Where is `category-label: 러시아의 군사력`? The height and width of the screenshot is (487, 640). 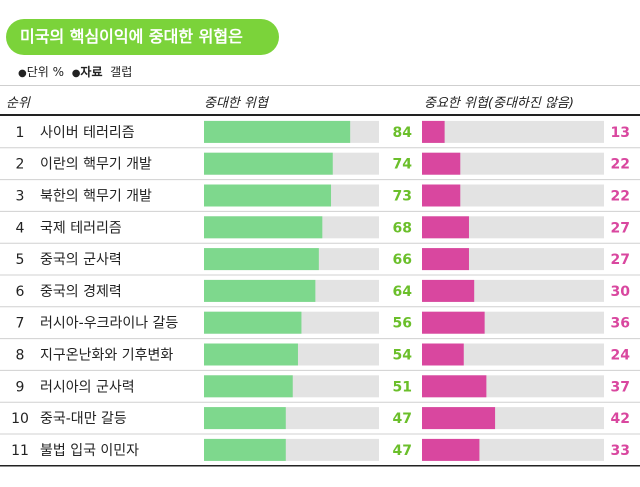
category-label: 러시아의 군사력 is located at coordinates (87, 387).